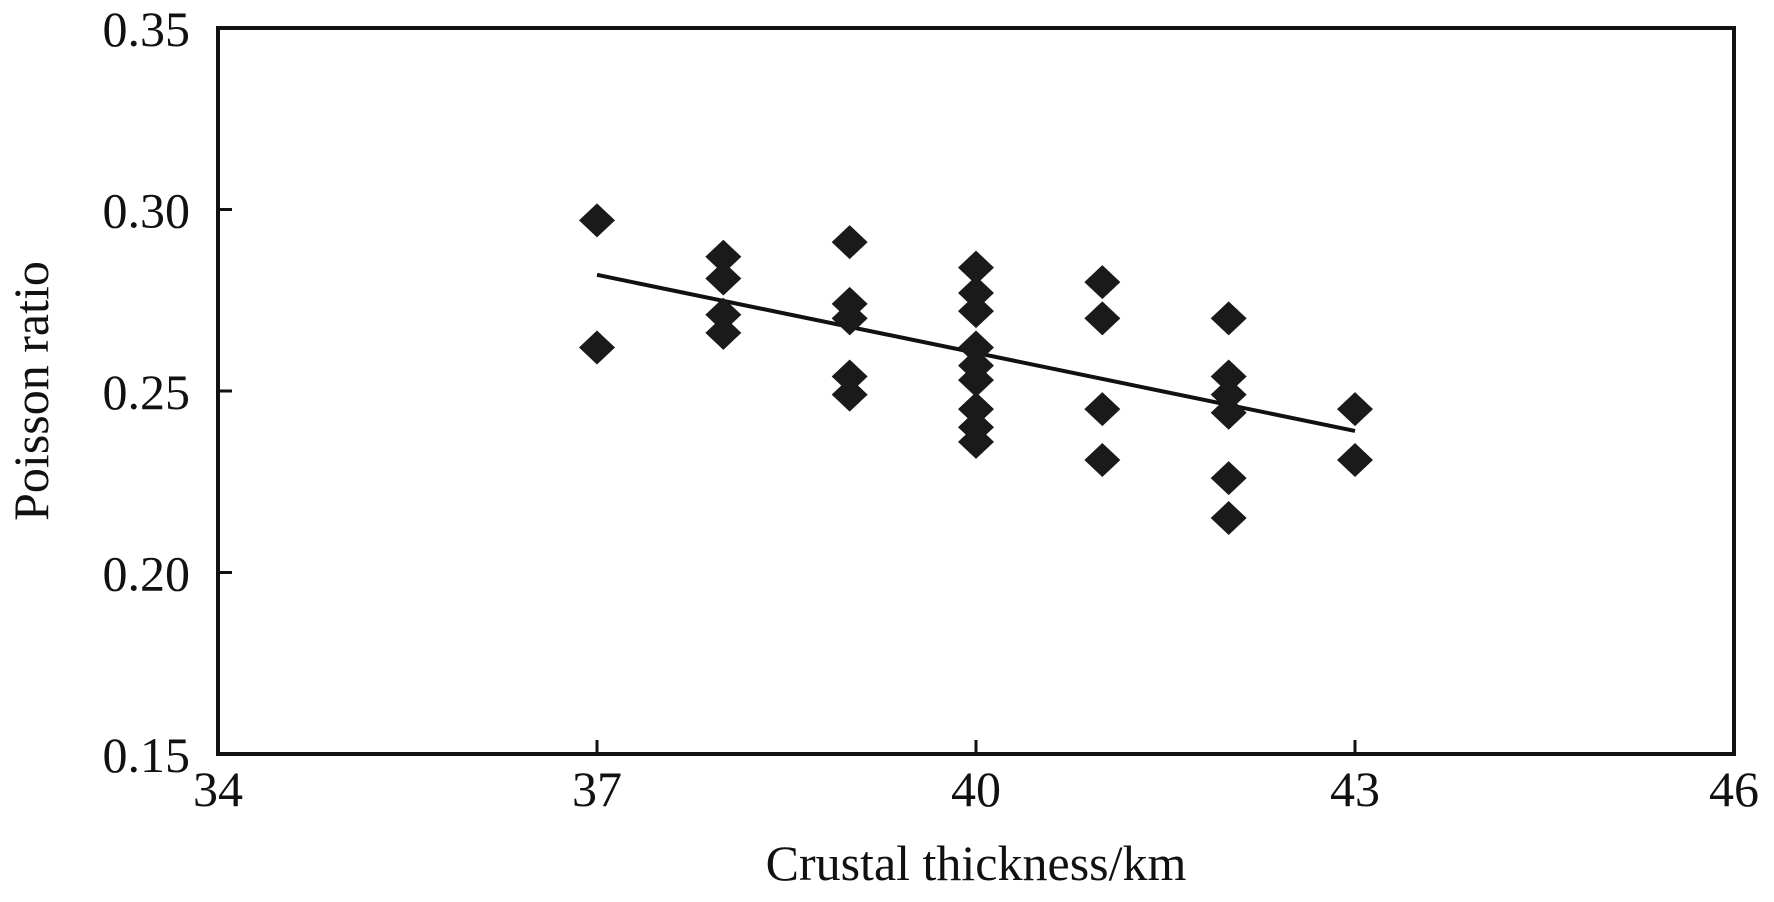 The height and width of the screenshot is (902, 1774). What do you see at coordinates (147, 211) in the screenshot?
I see `y-tick-label: 0.30` at bounding box center [147, 211].